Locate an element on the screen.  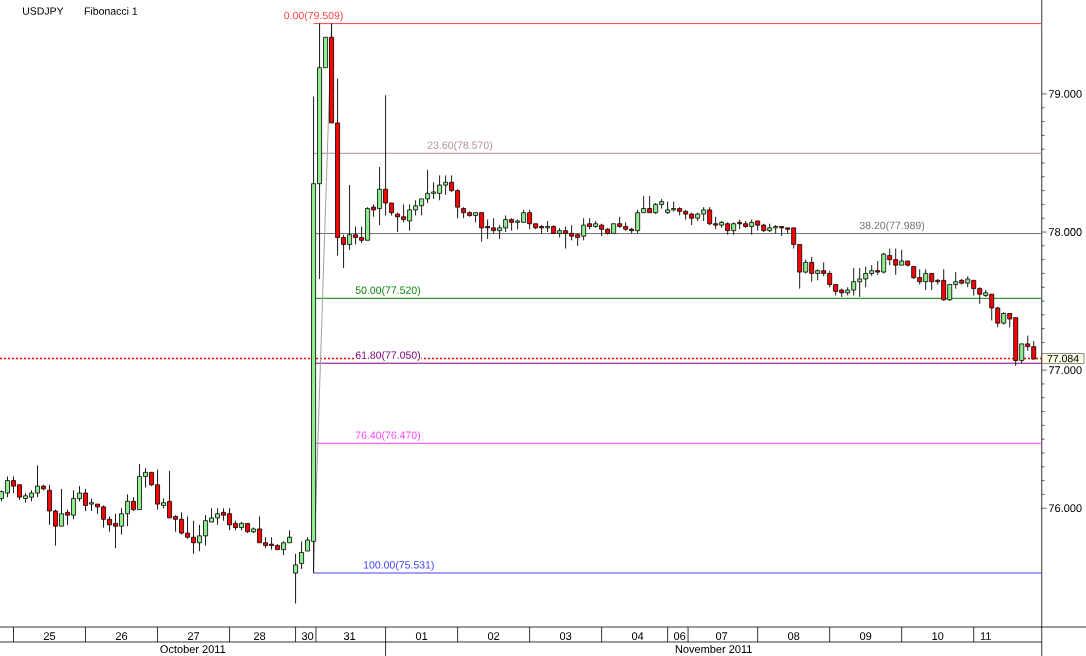
text: USDJPY is located at coordinates (43, 11).